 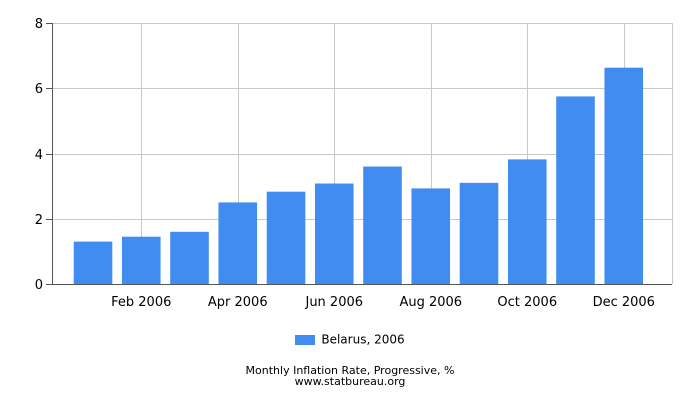 I want to click on y-tick-labels: 0 2 4 6 8, so click(x=39, y=155).